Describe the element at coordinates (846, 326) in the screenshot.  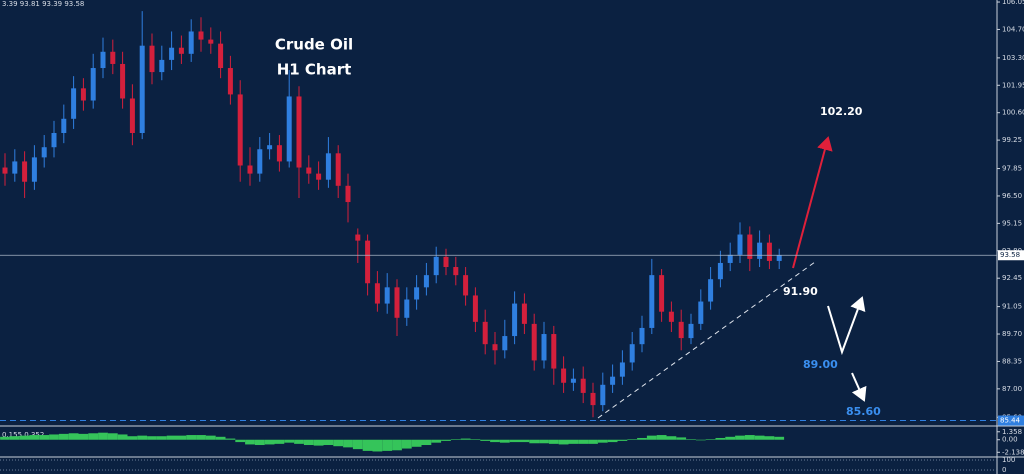
I see `zigzag-arrow` at that location.